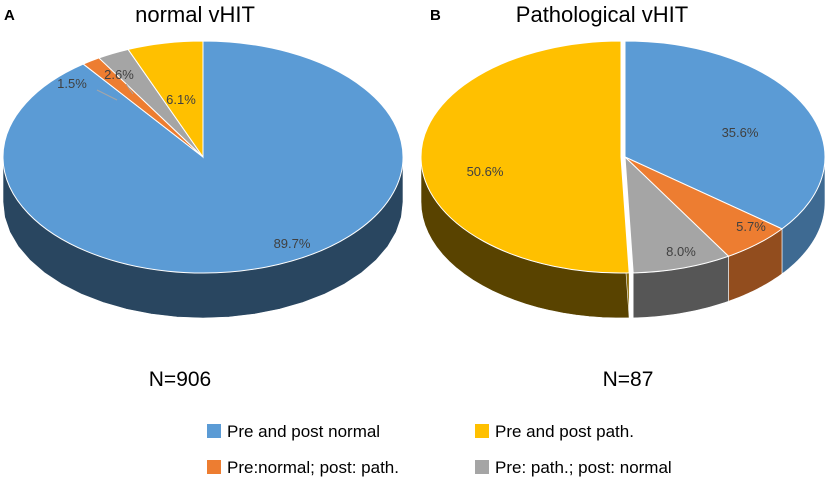 Image resolution: width=827 pixels, height=487 pixels. I want to click on data-label-pre-and-post-path: 6.1%, so click(181, 99).